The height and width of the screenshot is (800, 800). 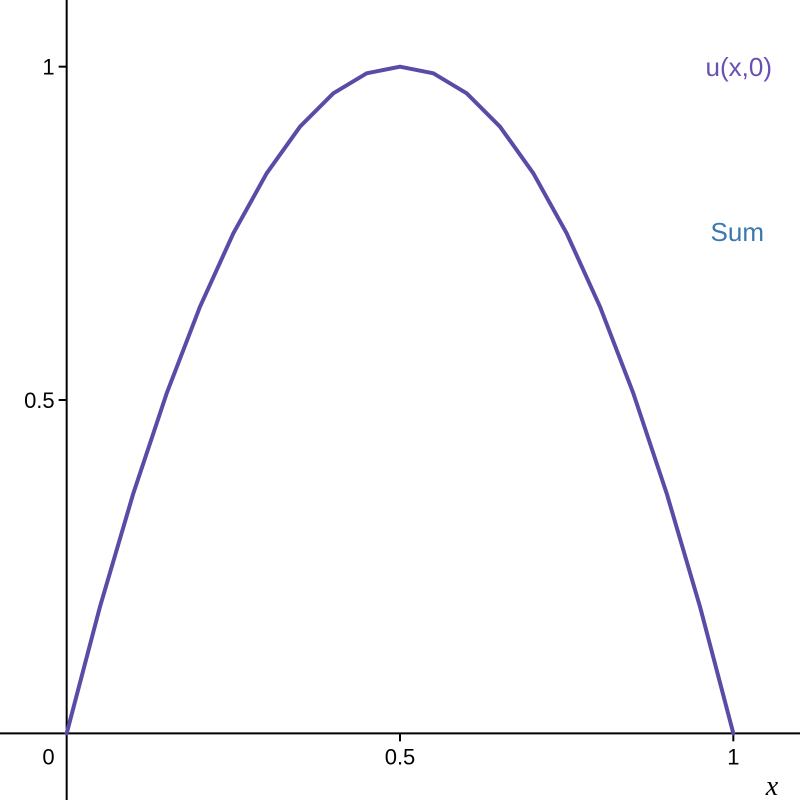 What do you see at coordinates (733, 756) in the screenshot?
I see `x-tick-label: 1` at bounding box center [733, 756].